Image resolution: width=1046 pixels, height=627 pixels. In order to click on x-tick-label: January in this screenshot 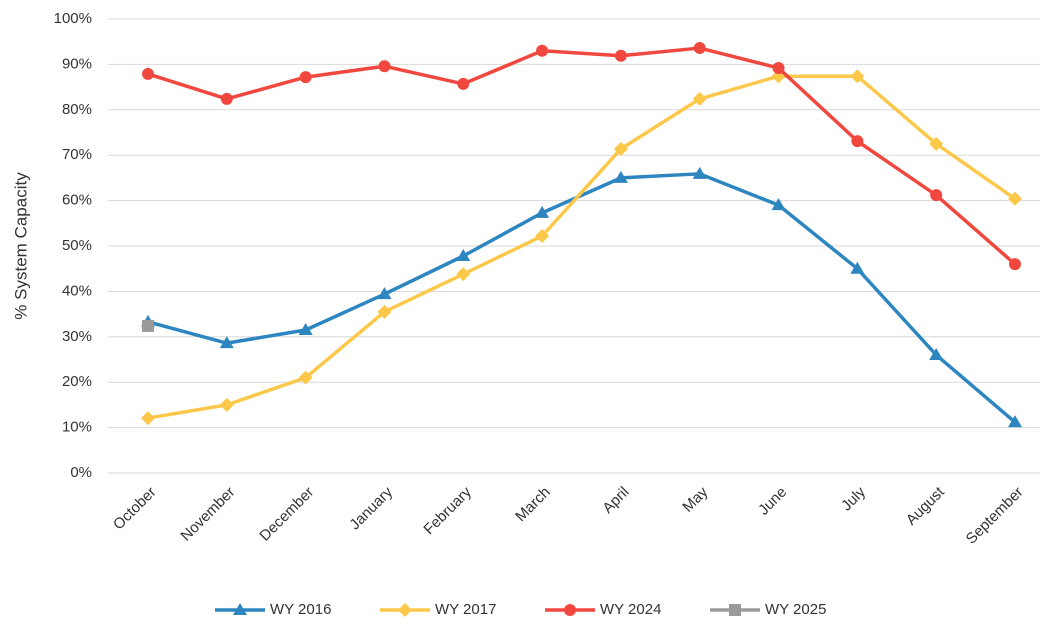, I will do `click(371, 508)`.